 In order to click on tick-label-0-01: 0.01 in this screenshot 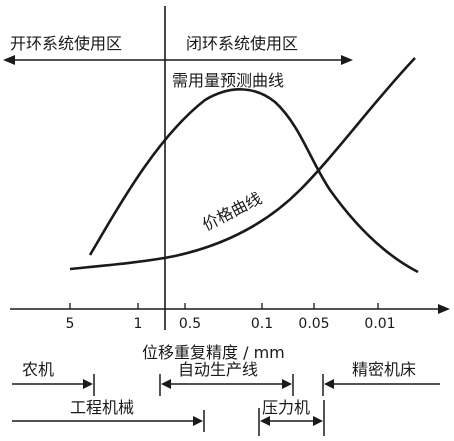, I will do `click(379, 324)`.